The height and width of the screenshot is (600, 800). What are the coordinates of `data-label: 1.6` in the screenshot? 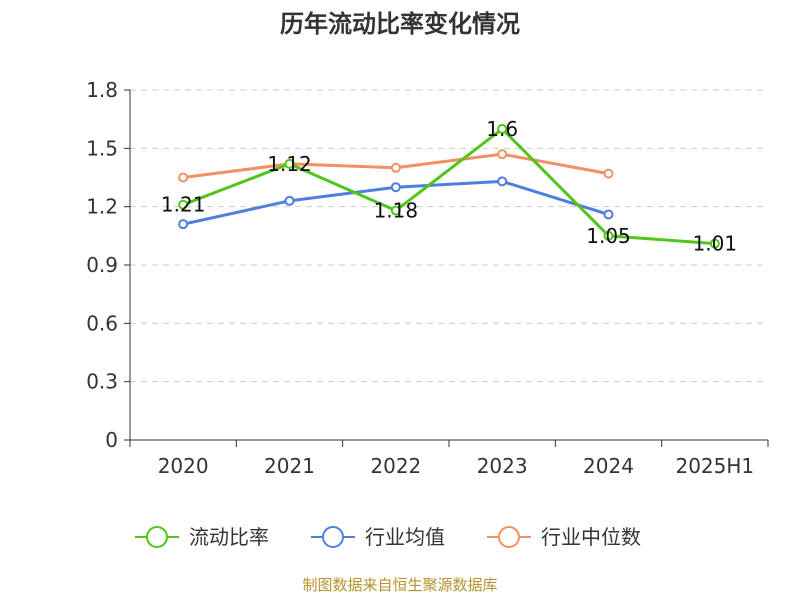 It's located at (502, 129).